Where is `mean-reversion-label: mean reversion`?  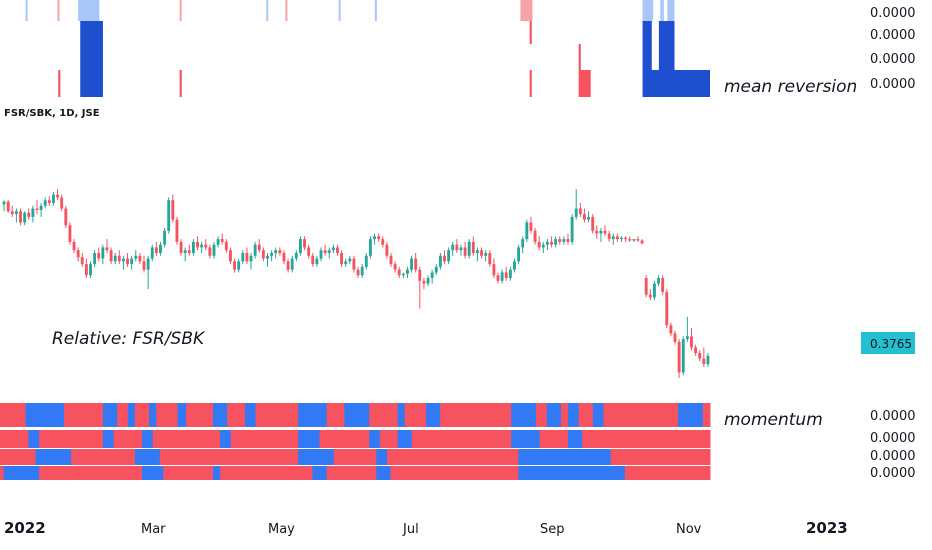 mean-reversion-label: mean reversion is located at coordinates (790, 87).